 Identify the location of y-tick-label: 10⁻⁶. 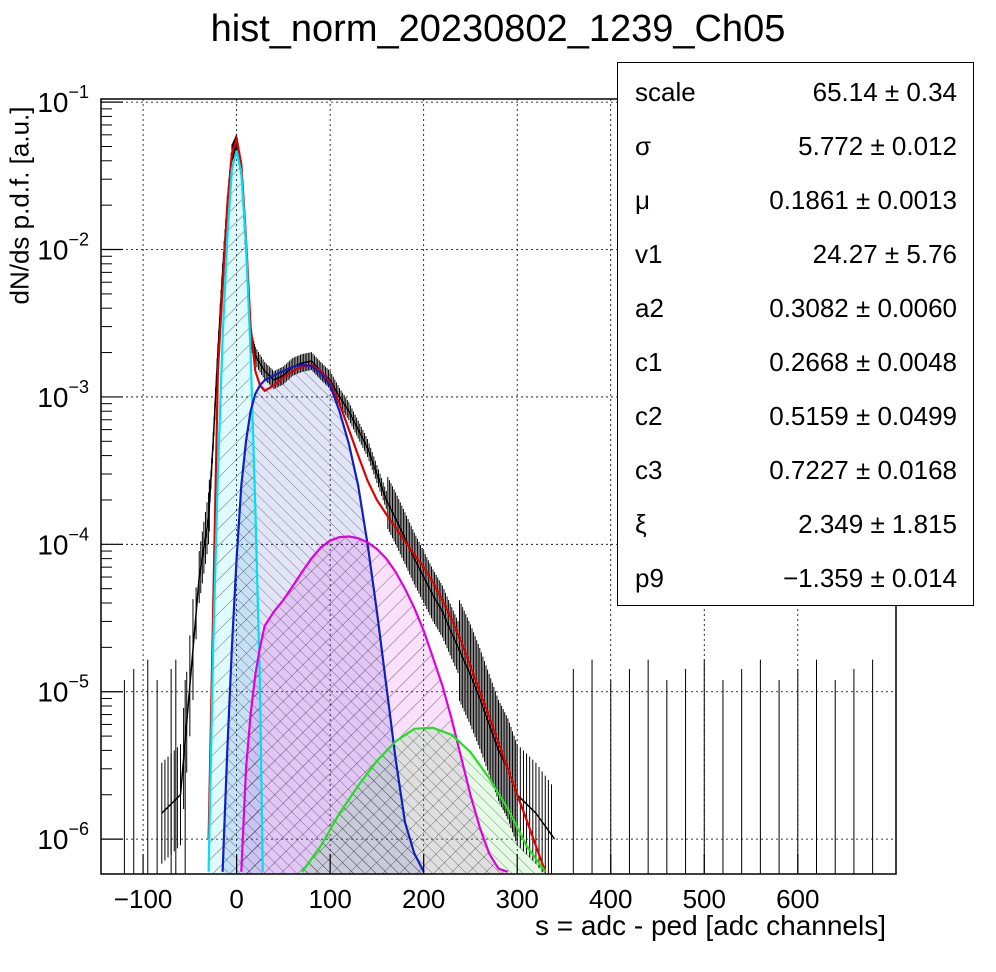
(63, 837).